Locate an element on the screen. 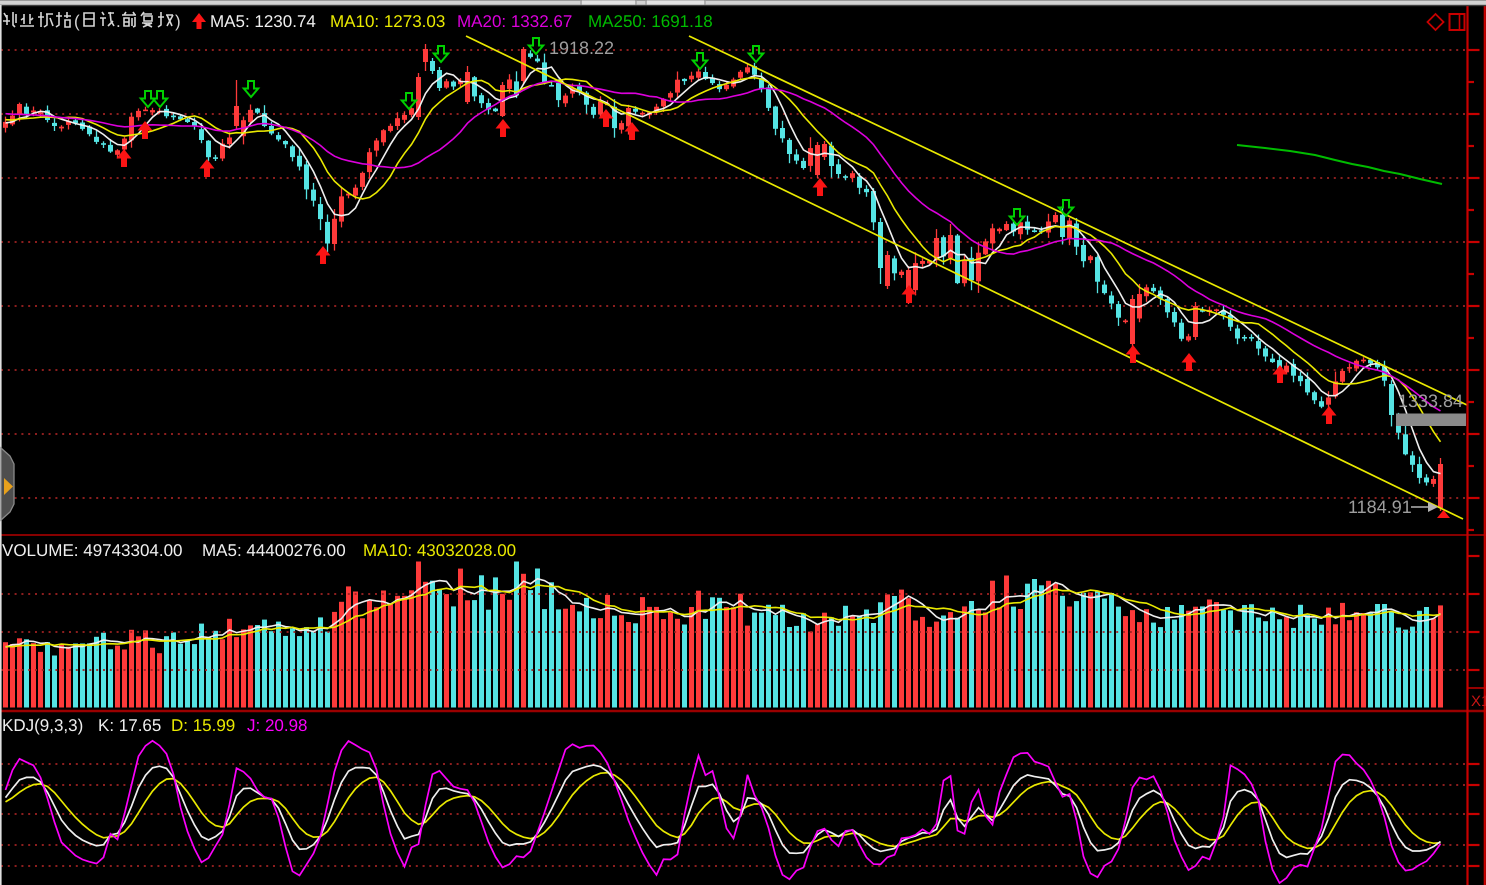 This screenshot has height=885, width=1486. svg-text: MA5: 1230.74 is located at coordinates (263, 21).